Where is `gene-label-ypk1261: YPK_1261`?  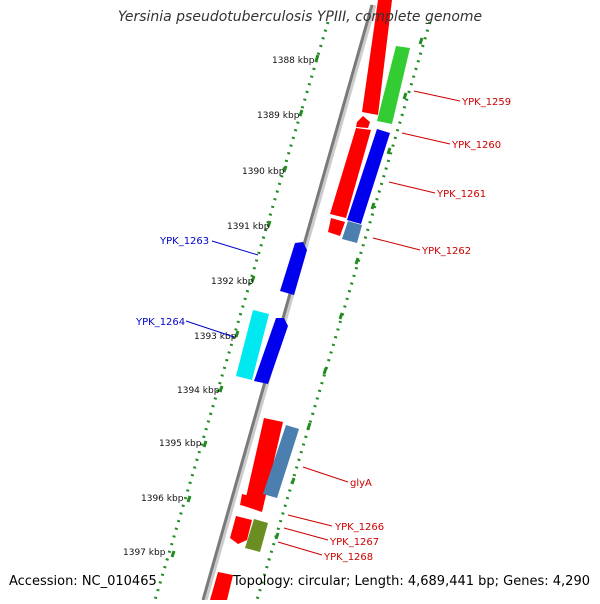
gene-label-ypk1261: YPK_1261 is located at coordinates (461, 194).